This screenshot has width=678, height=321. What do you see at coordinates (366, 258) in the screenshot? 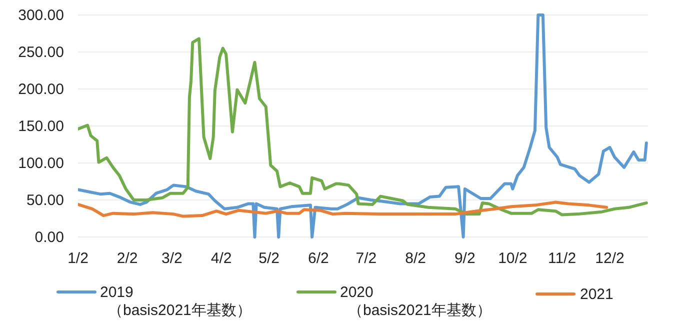
I see `x-tick-label: 7/2` at bounding box center [366, 258].